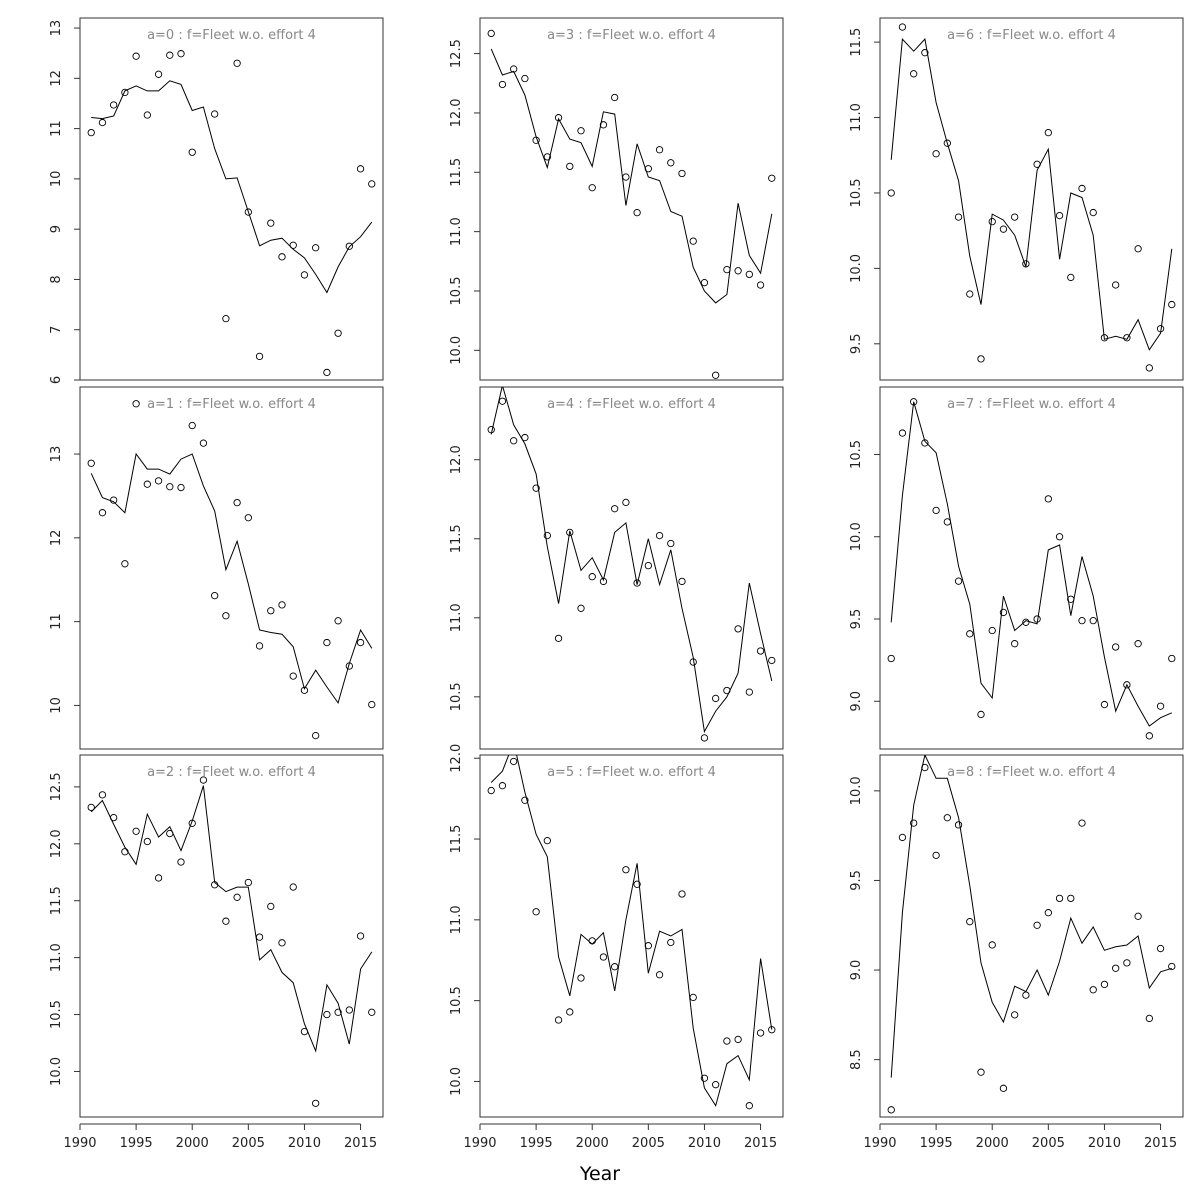  I want to click on x-tick-label: 2000, so click(992, 1143).